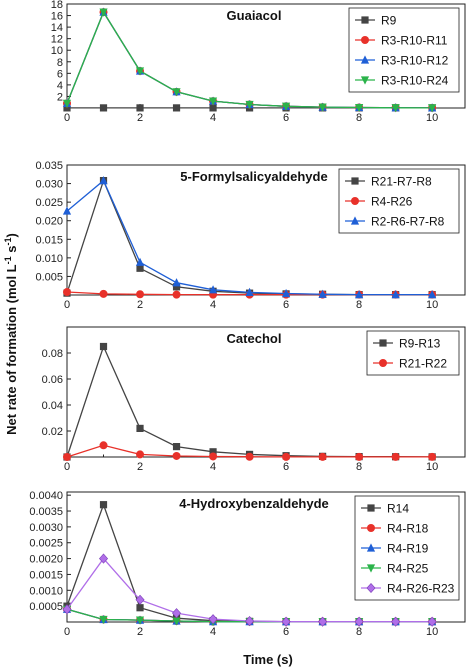 Image resolution: width=474 pixels, height=668 pixels. I want to click on legend-label: R4-R18, so click(408, 529).